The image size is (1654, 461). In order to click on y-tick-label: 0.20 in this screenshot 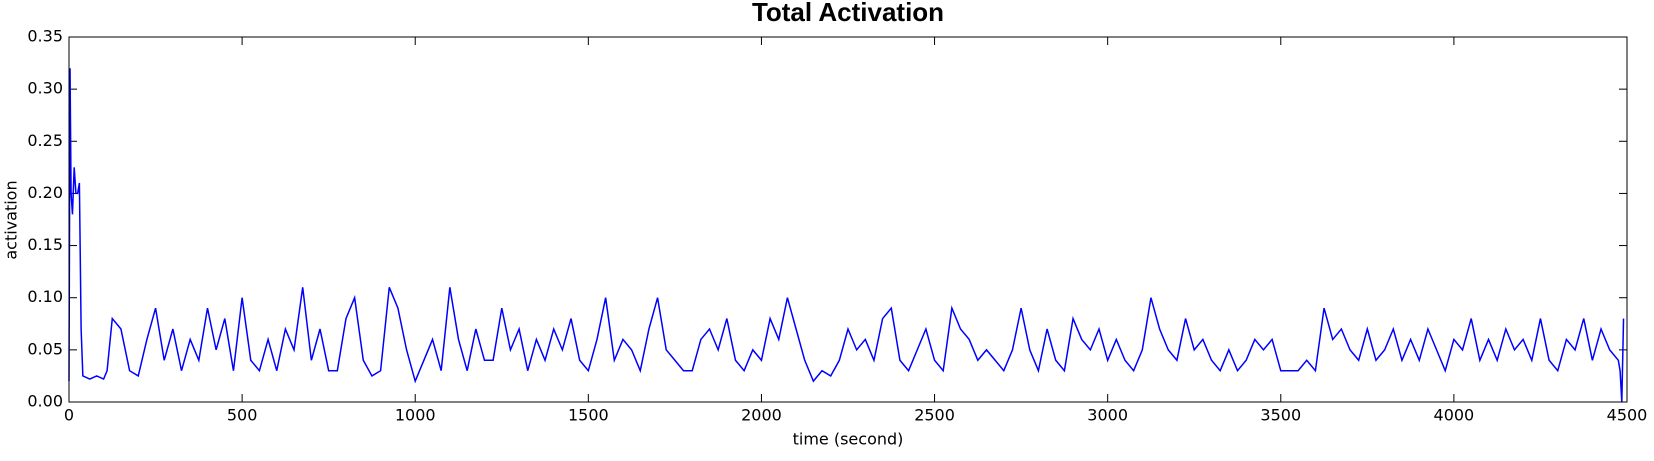, I will do `click(45, 192)`.